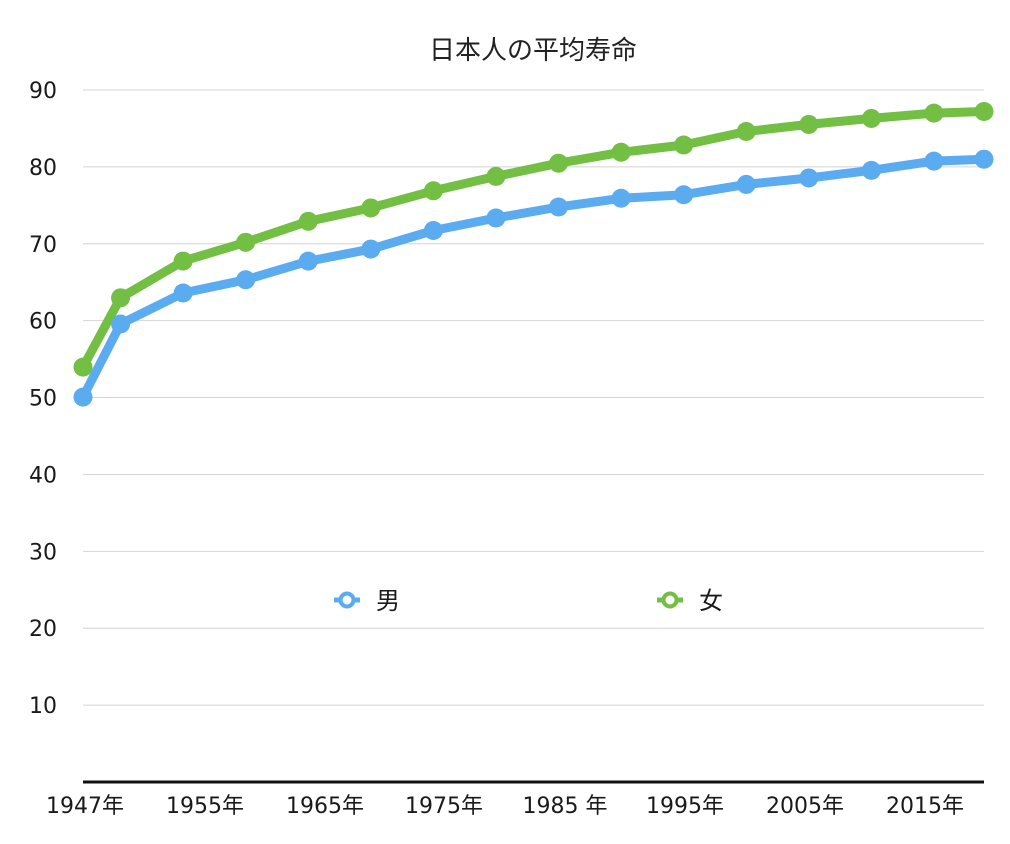  Describe the element at coordinates (444, 806) in the screenshot. I see `x-tick-label: 1975年` at that location.